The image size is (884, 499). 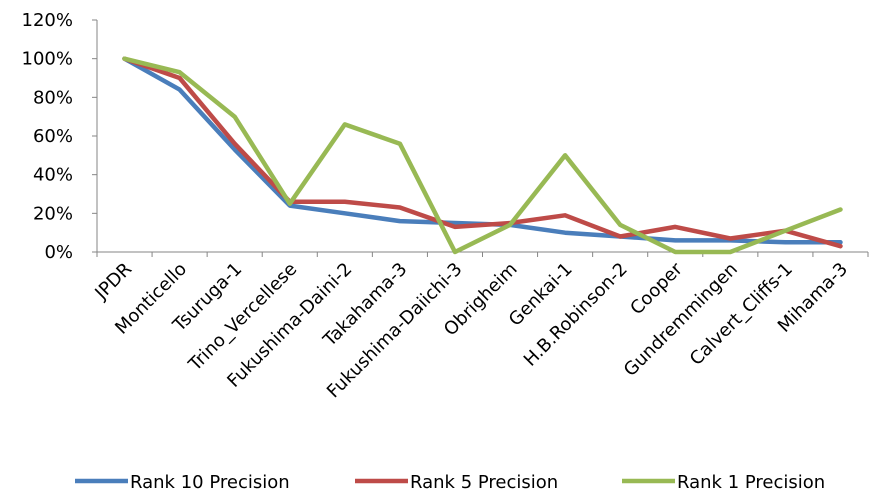 What do you see at coordinates (113, 282) in the screenshot?
I see `x-tick-label: JPDR` at bounding box center [113, 282].